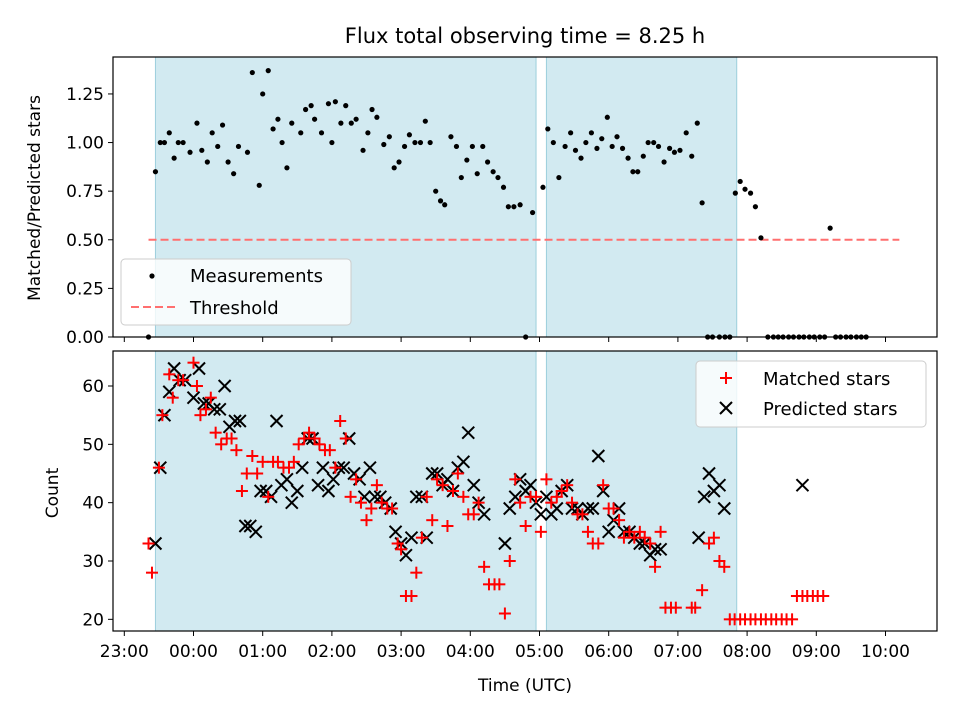 This screenshot has height=720, width=960. Describe the element at coordinates (85, 192) in the screenshot. I see `y-tick-label: 0.75` at that location.